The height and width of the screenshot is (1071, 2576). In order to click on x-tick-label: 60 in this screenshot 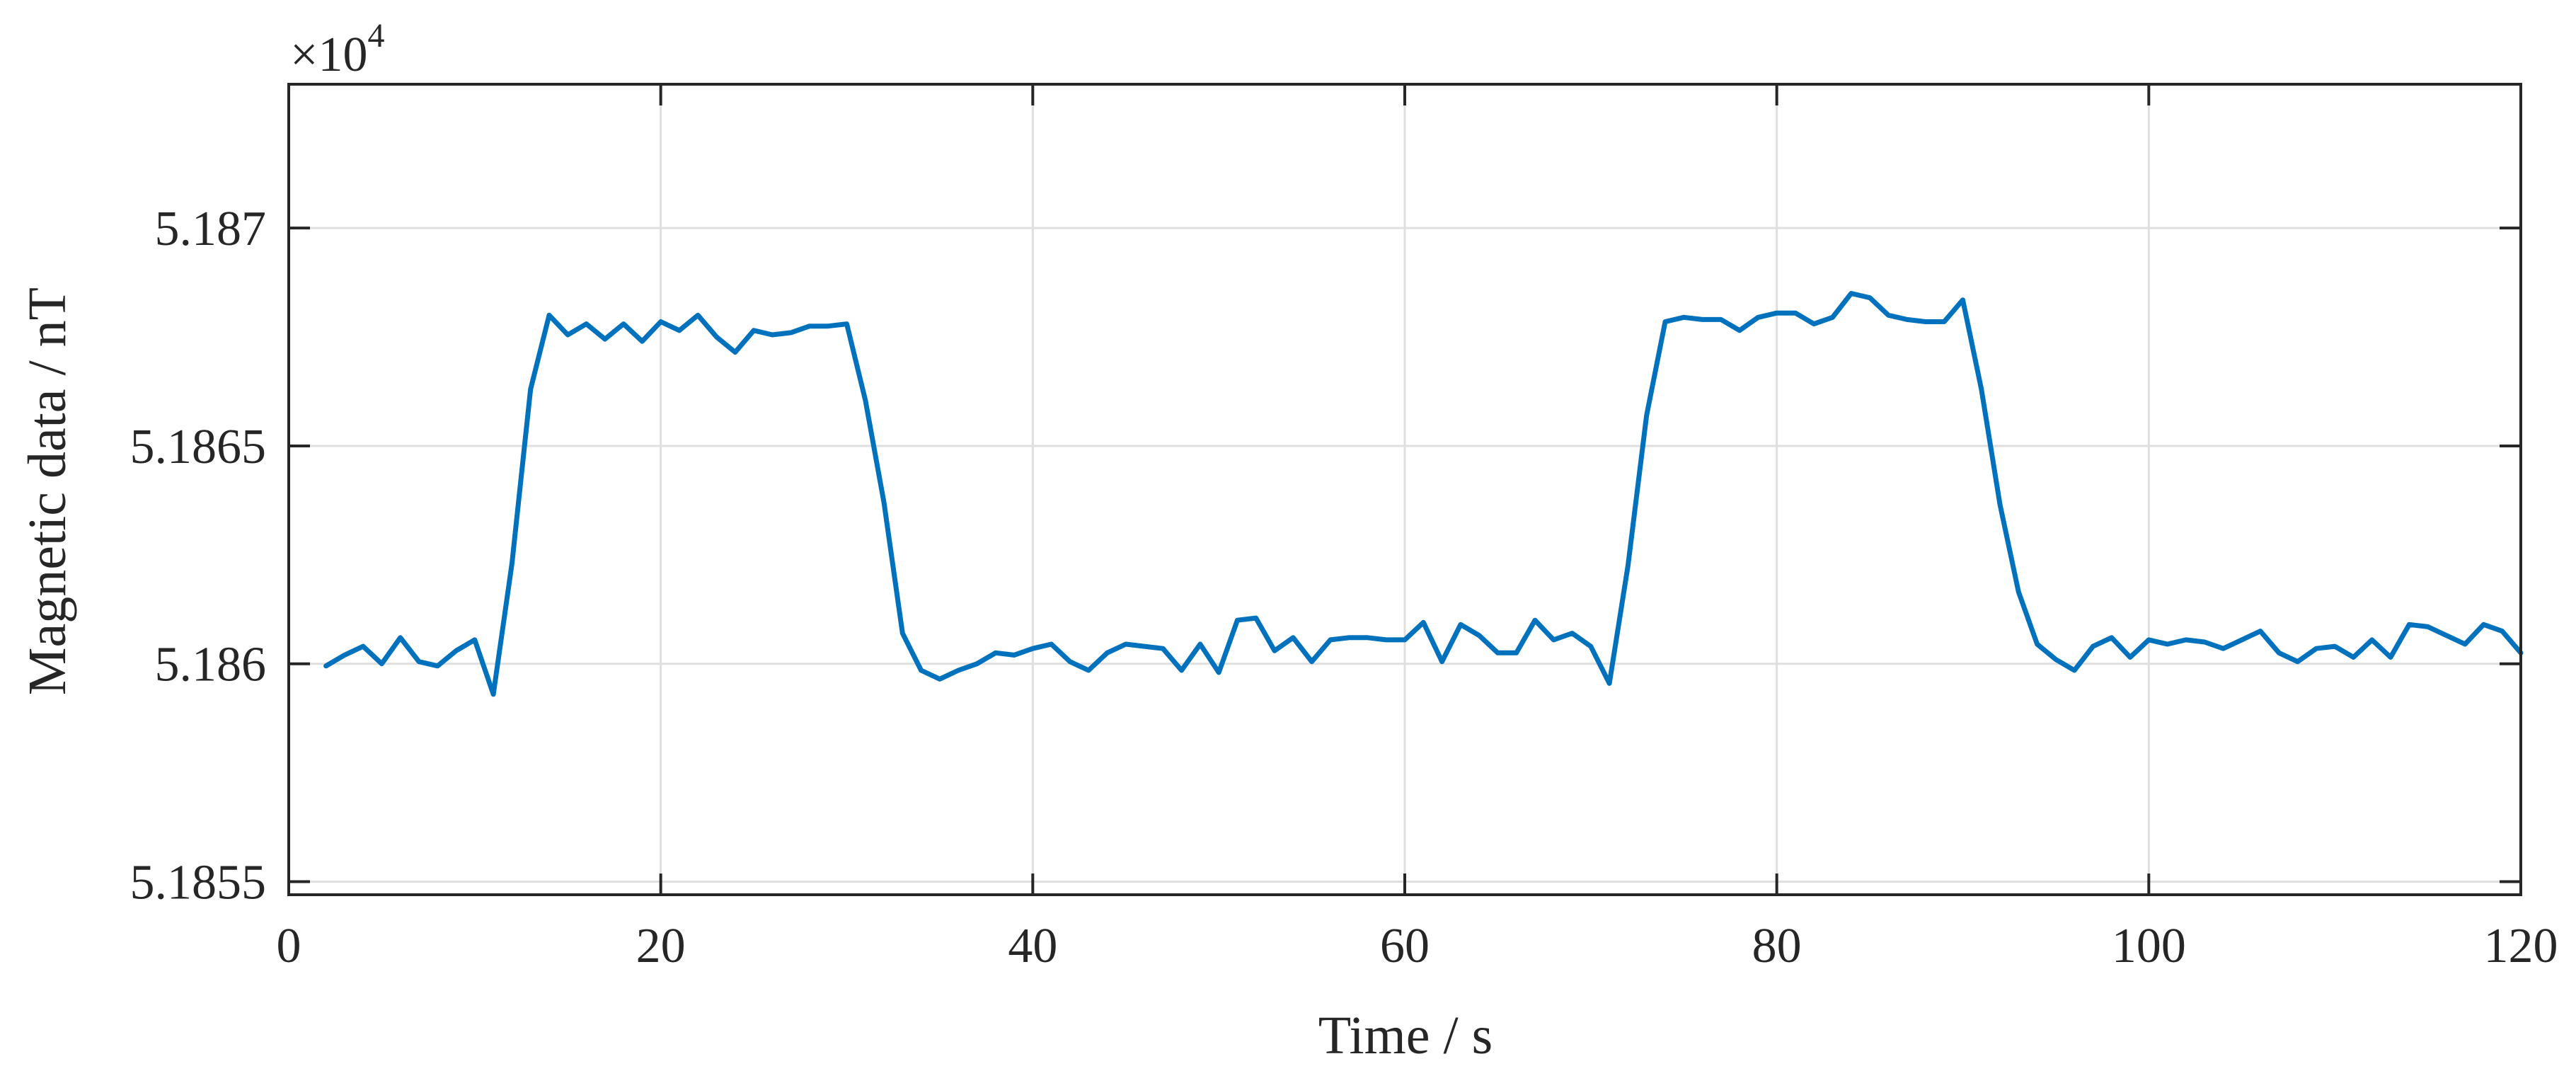, I will do `click(1405, 946)`.